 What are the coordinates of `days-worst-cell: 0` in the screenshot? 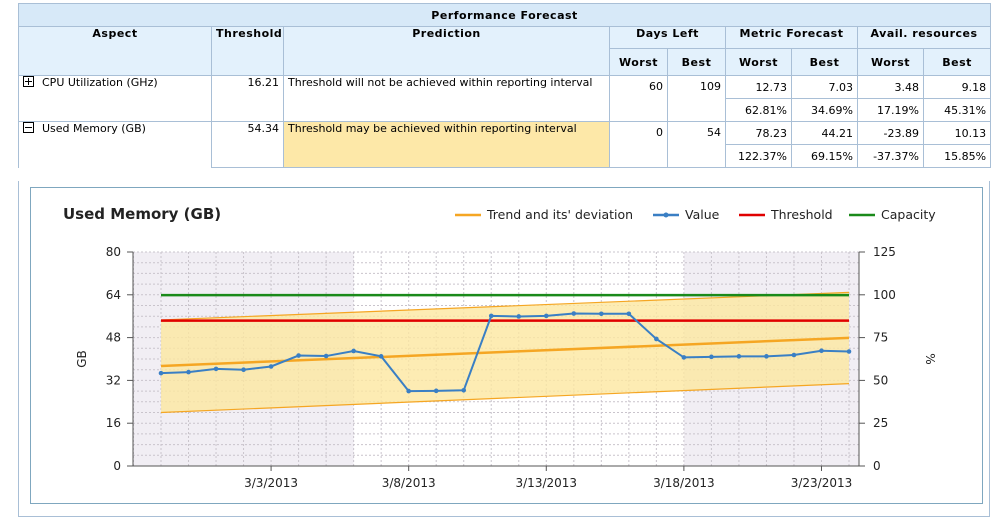 It's located at (638, 144).